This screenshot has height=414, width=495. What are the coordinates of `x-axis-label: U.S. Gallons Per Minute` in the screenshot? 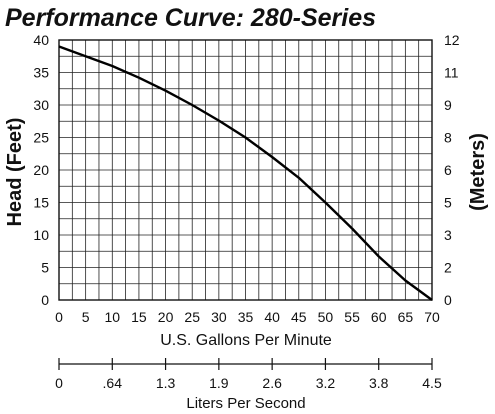 It's located at (246, 340).